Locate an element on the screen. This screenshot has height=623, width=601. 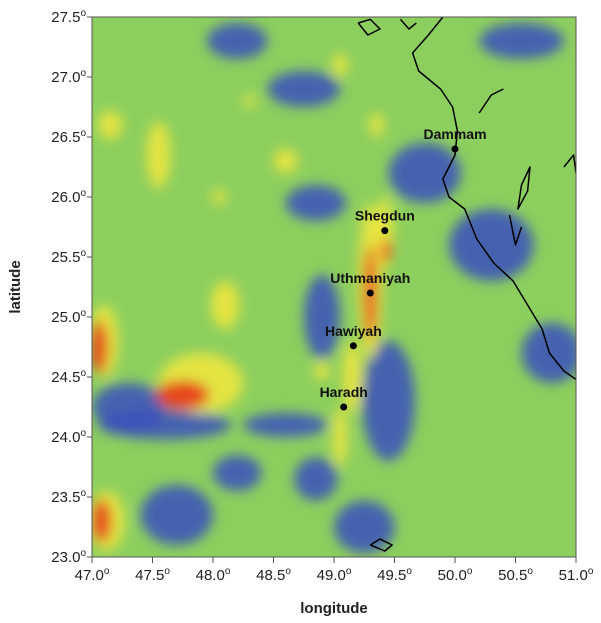
x-tick-label: 49.5o is located at coordinates (394, 575).